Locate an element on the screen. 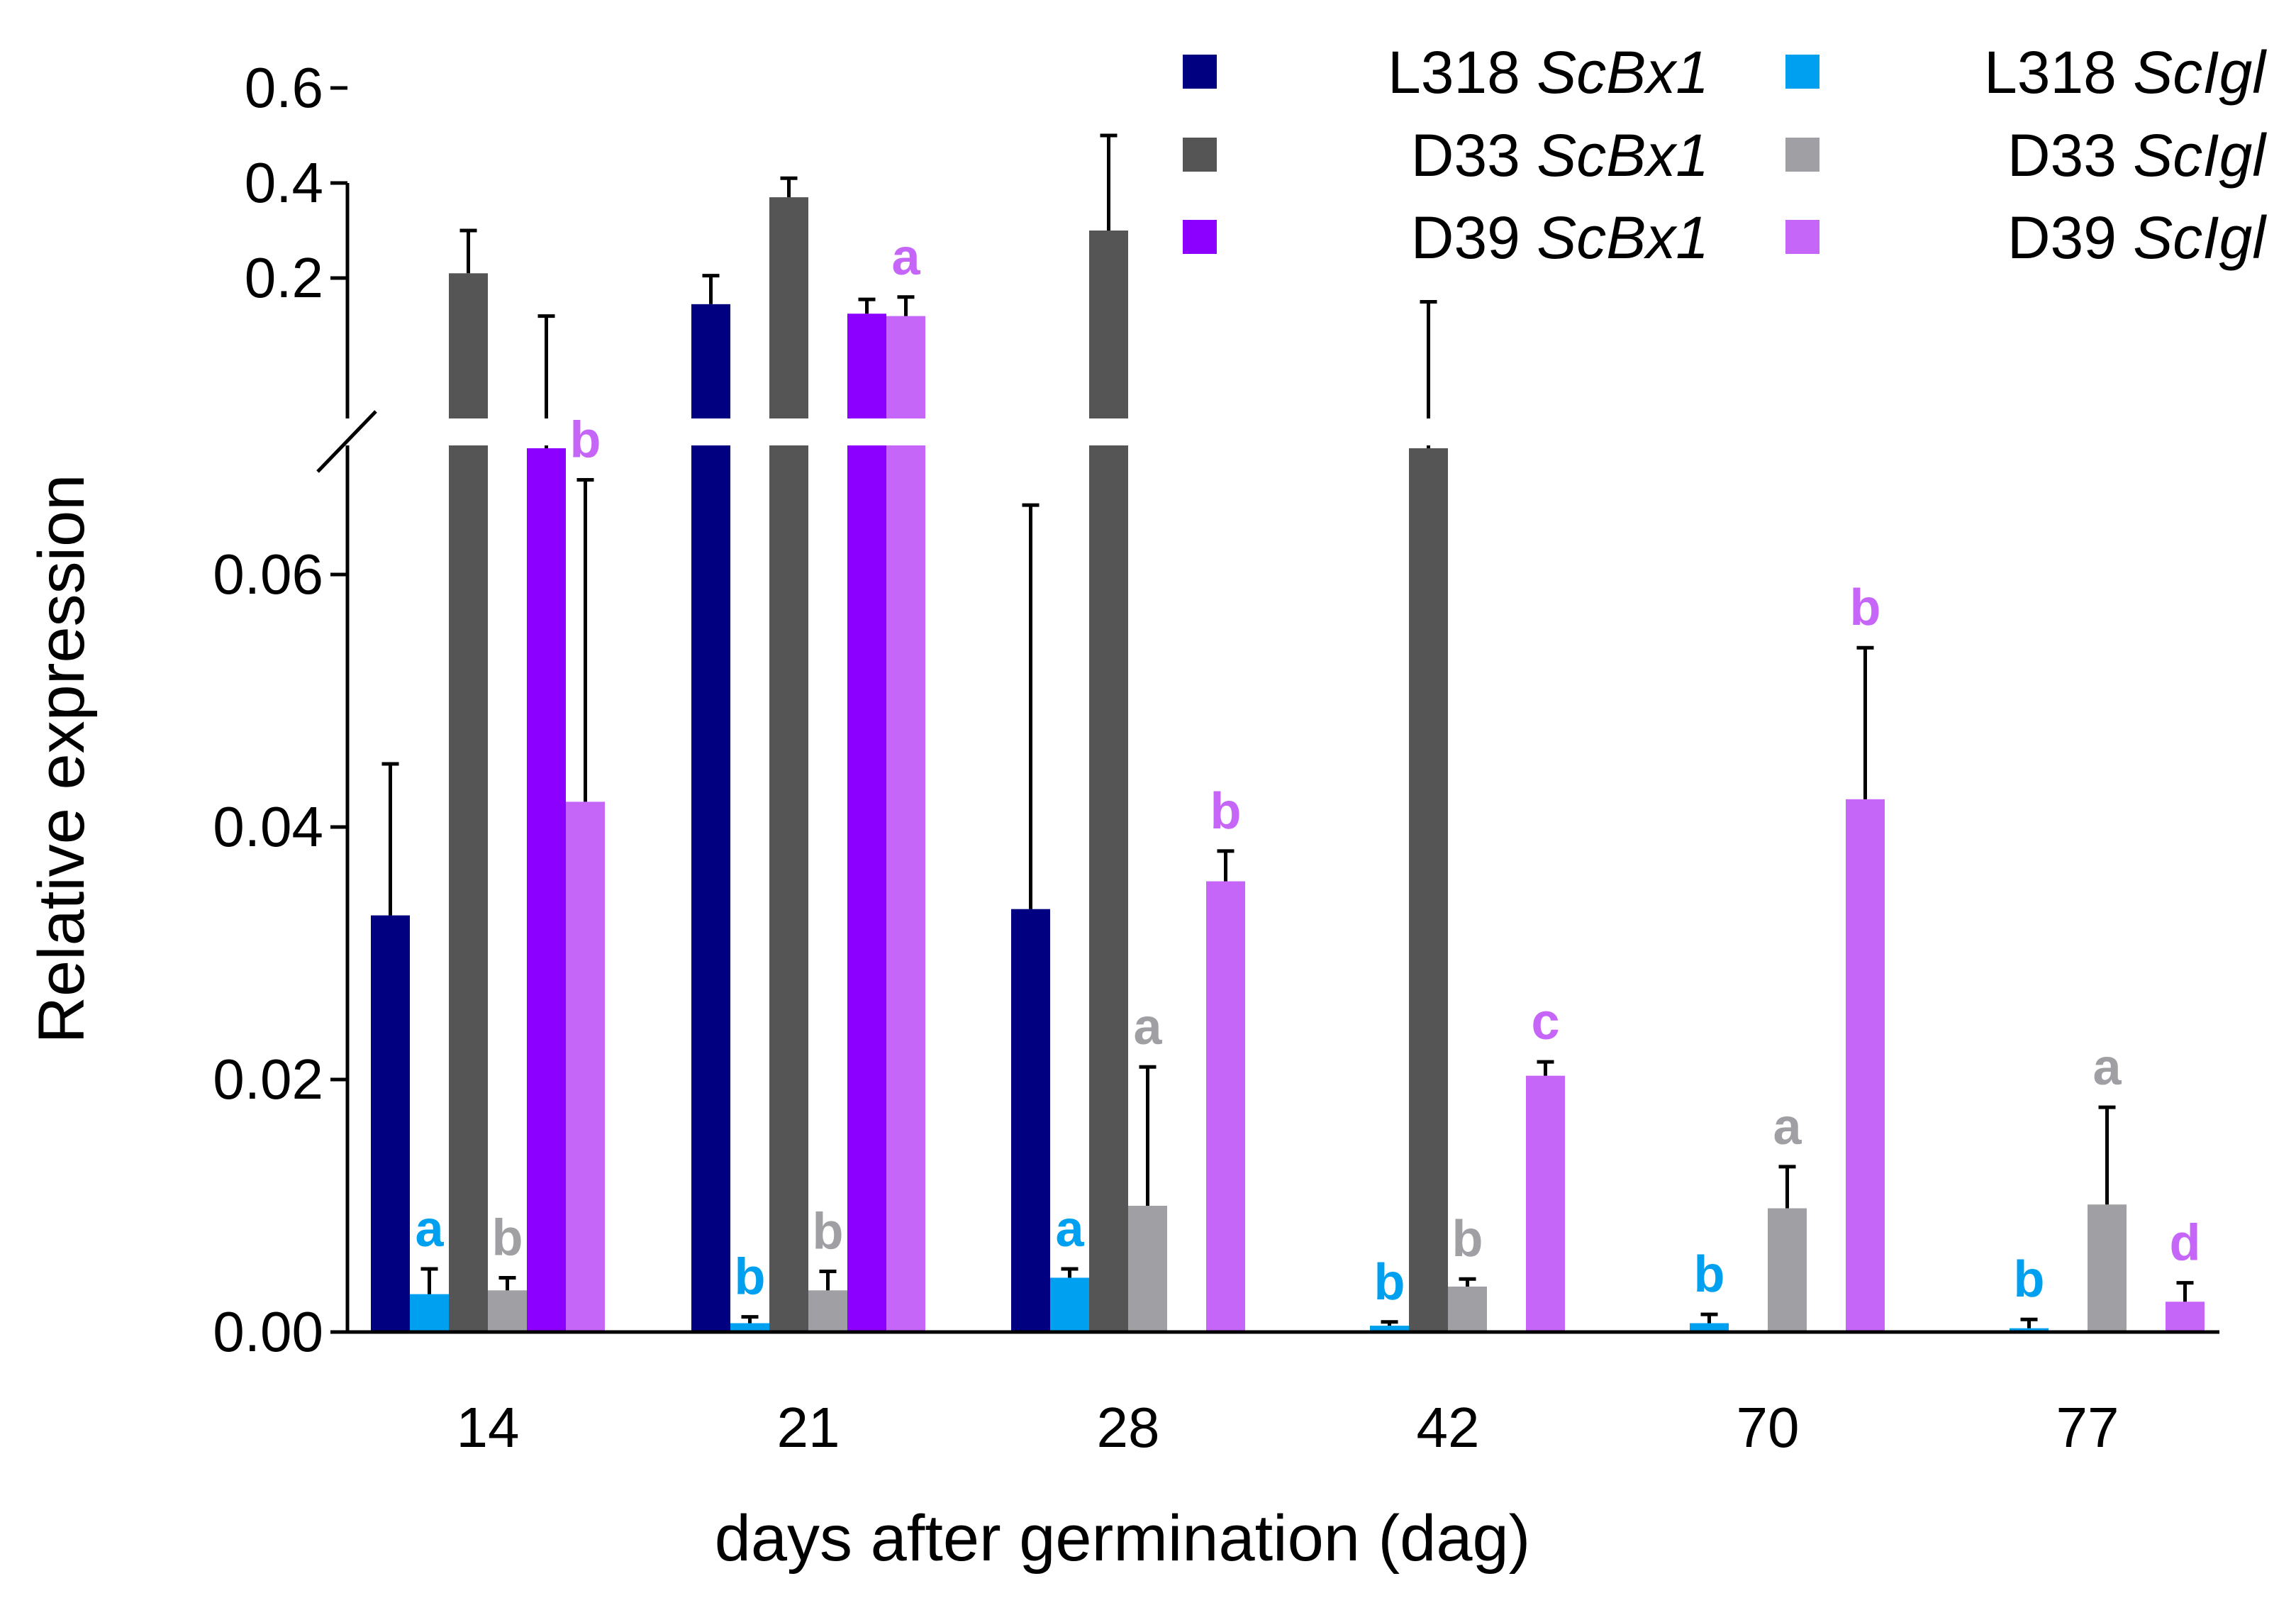  legend-label-D33_ScBx1: D33 ScBx1 is located at coordinates (1560, 155).